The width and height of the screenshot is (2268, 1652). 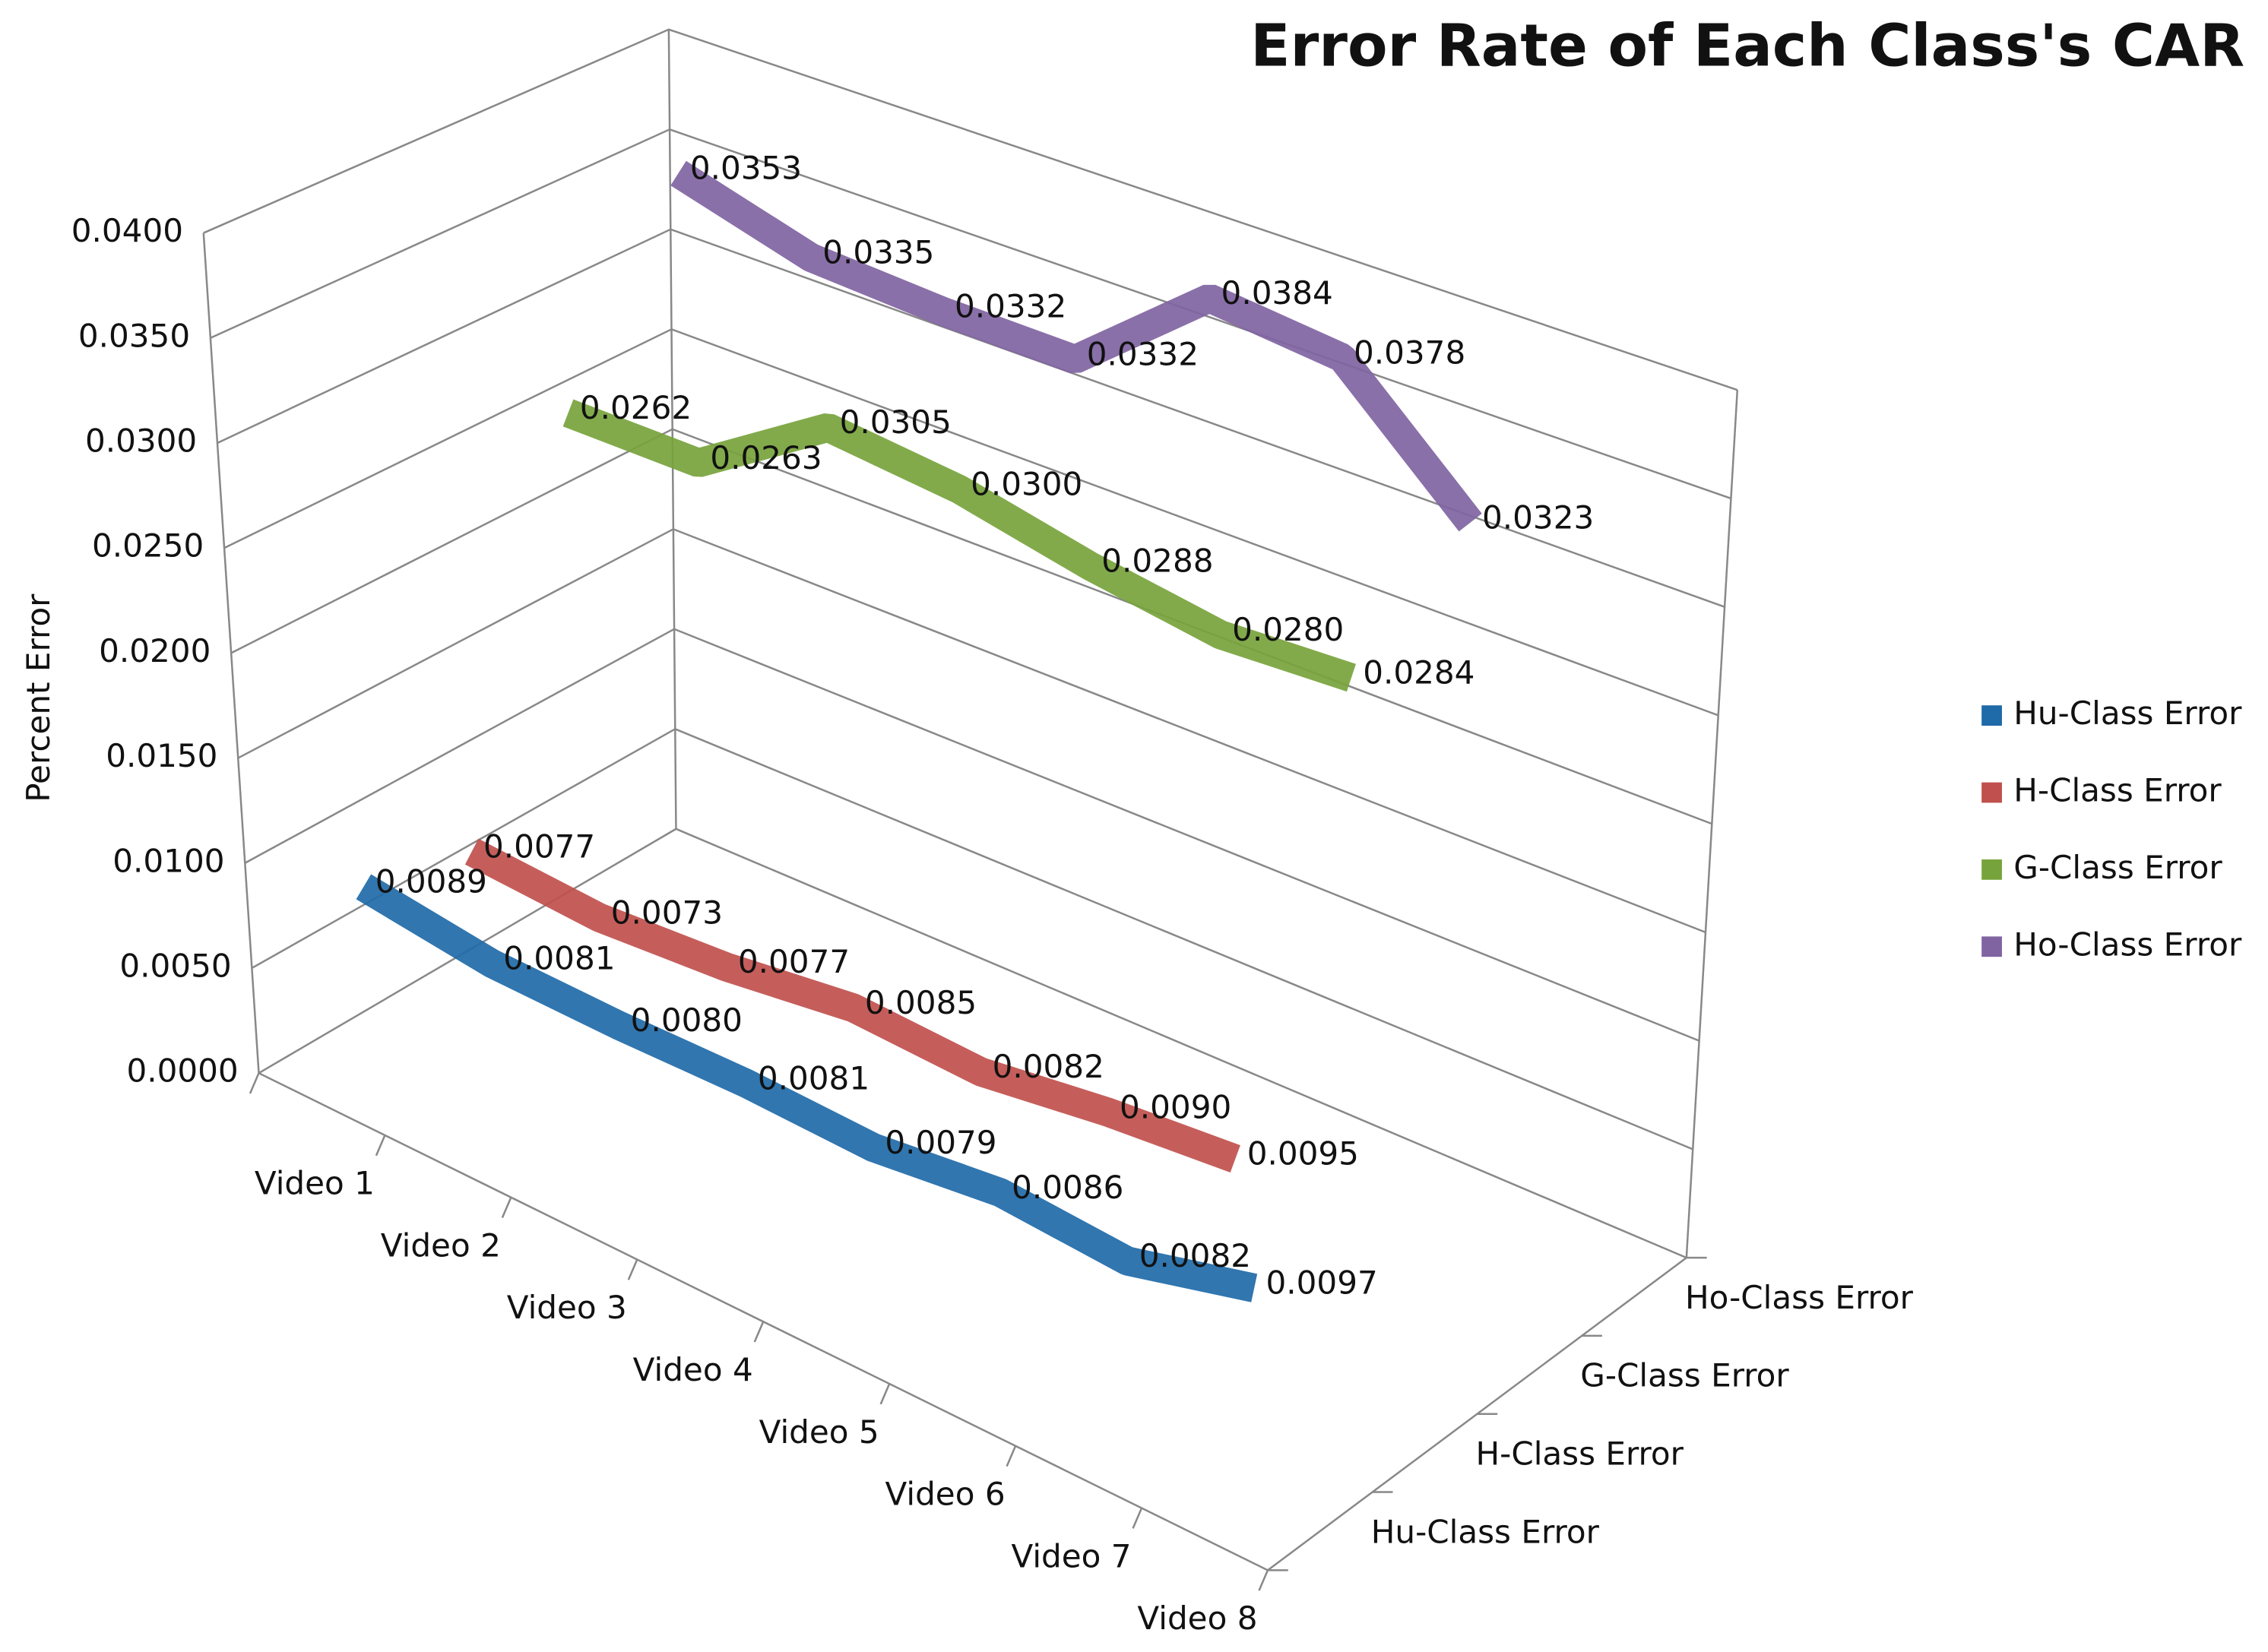 I want to click on data-label: 0.0288, so click(x=1157, y=561).